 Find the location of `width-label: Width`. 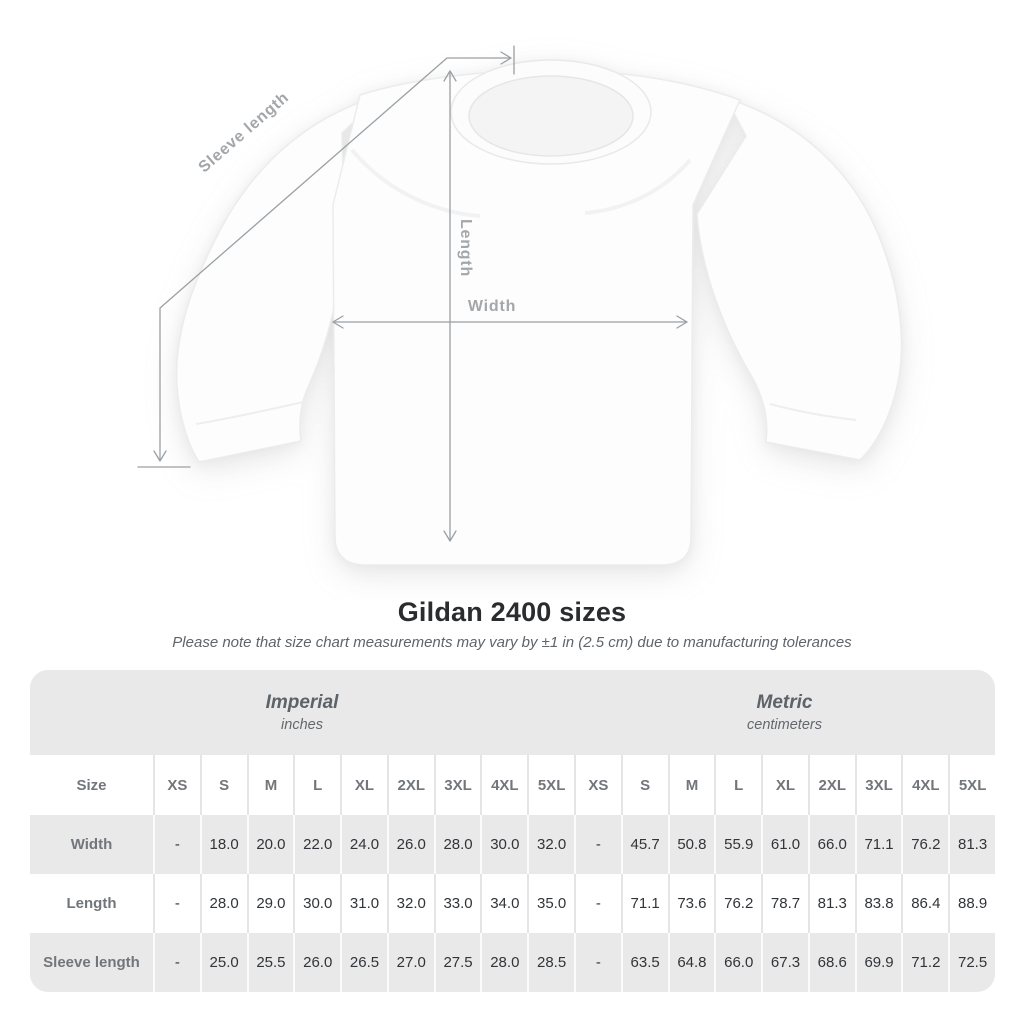

width-label: Width is located at coordinates (492, 306).